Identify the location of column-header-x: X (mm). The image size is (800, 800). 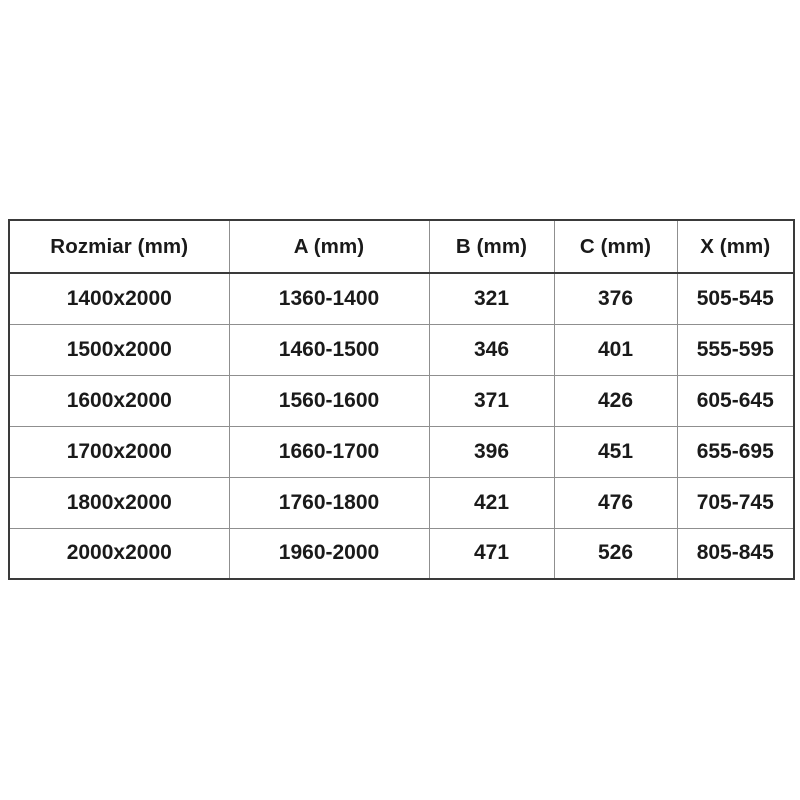
(735, 247).